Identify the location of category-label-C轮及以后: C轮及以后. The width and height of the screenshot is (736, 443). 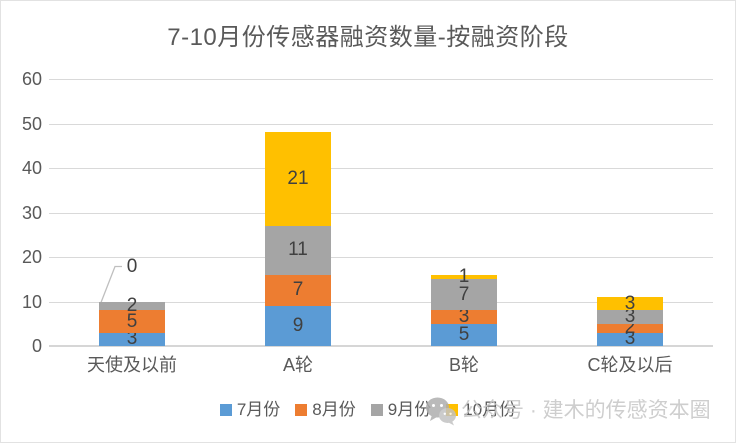
(630, 365).